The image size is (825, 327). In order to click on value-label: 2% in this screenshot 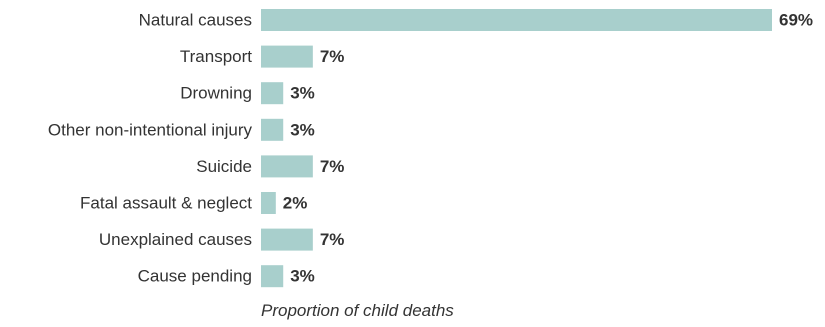, I will do `click(295, 203)`.